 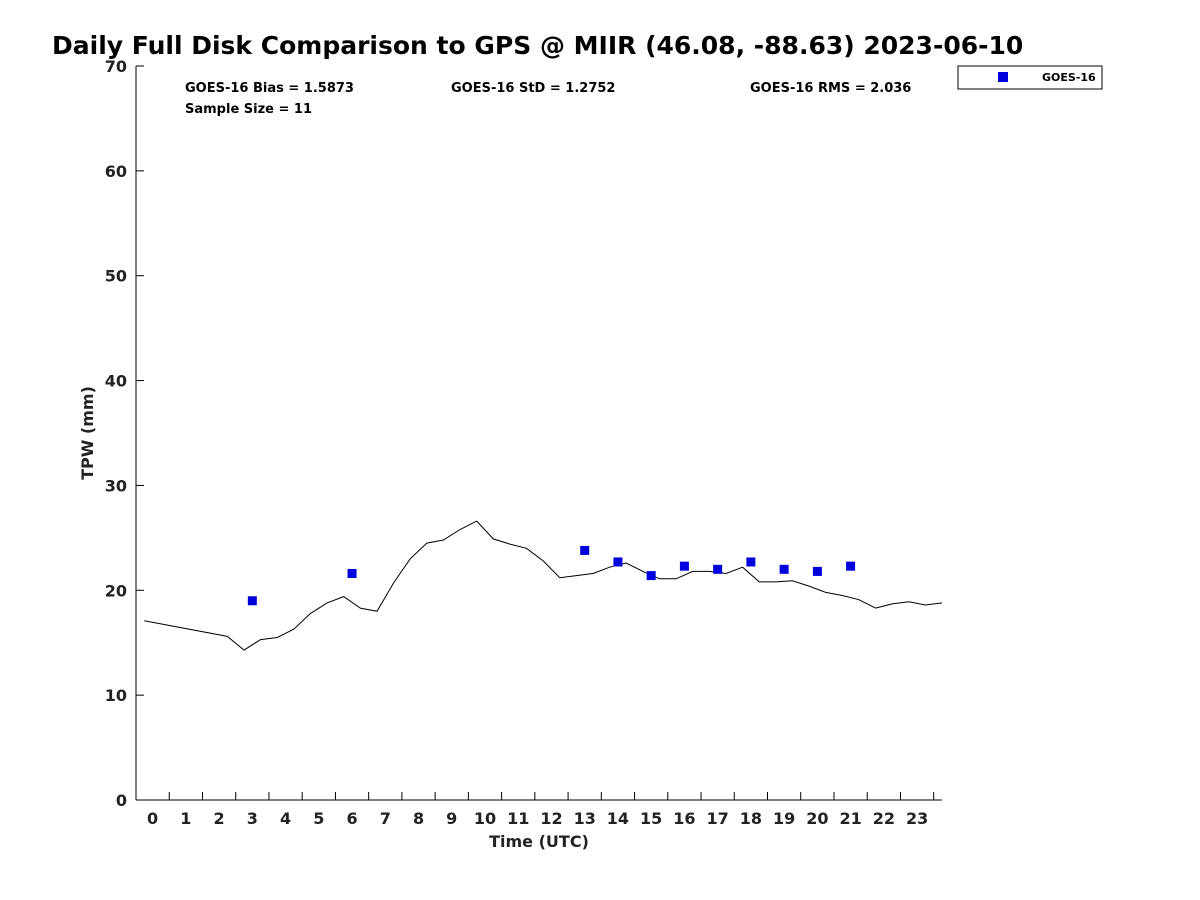 What do you see at coordinates (351, 818) in the screenshot?
I see `x-tick-label: 6` at bounding box center [351, 818].